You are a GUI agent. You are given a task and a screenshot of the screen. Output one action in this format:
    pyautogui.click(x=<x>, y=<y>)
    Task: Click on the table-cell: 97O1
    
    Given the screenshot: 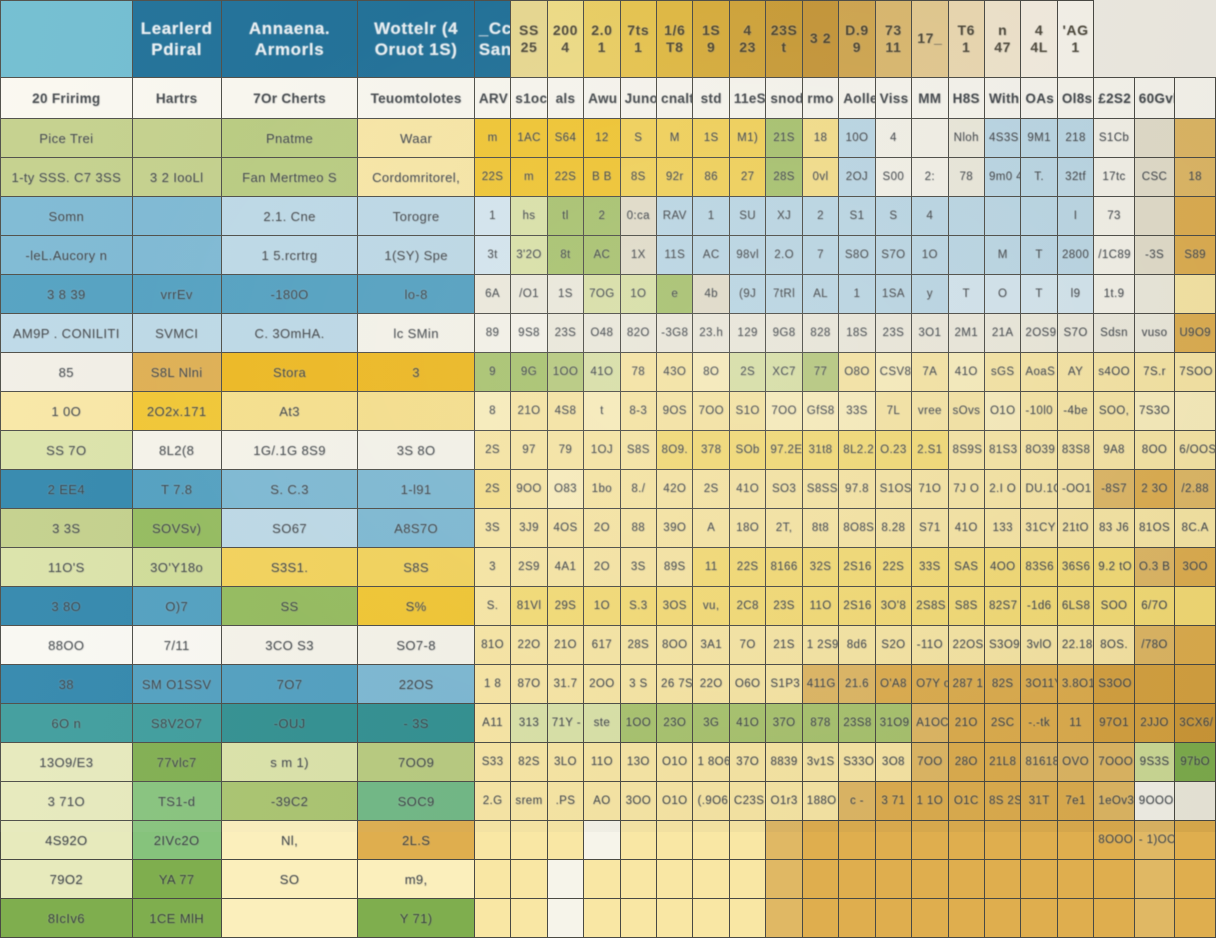 What is the action you would take?
    pyautogui.click(x=1114, y=723)
    